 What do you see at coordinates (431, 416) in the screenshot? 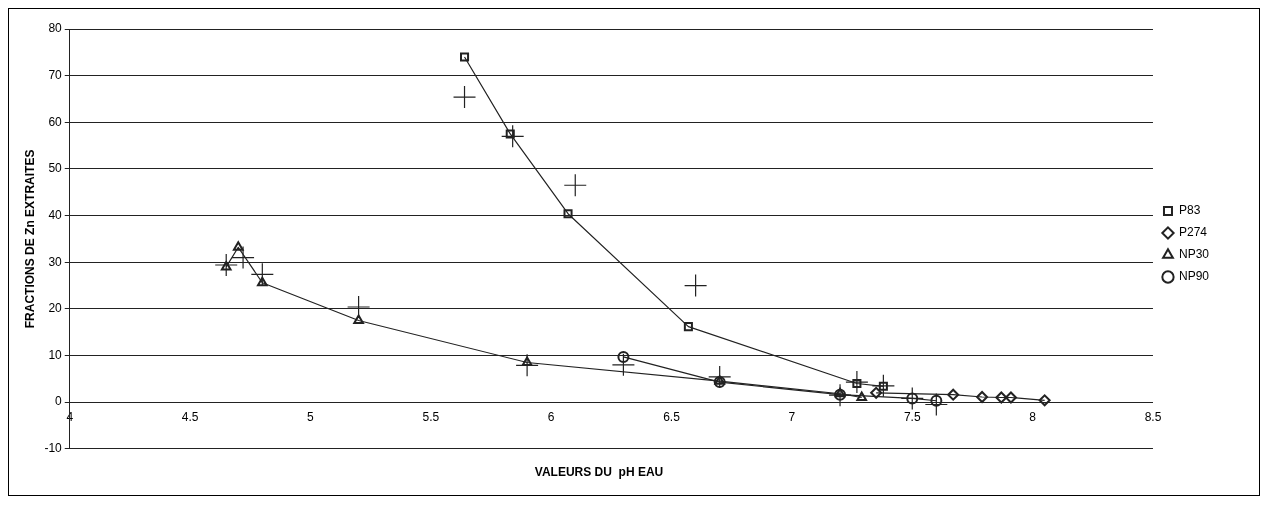
I see `x-tick-label: 5.5` at bounding box center [431, 416].